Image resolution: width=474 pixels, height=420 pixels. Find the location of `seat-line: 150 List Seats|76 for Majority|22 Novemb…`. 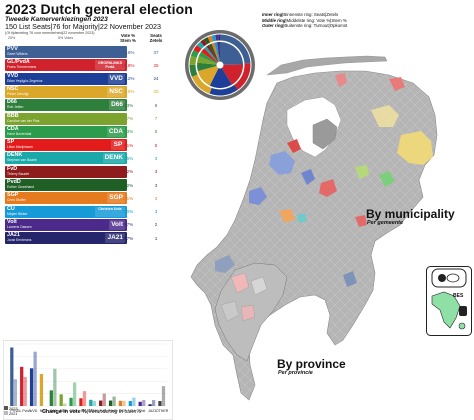

seat-line: 150 List Seats|76 for Majority|22 Novemb… is located at coordinates (83, 26).